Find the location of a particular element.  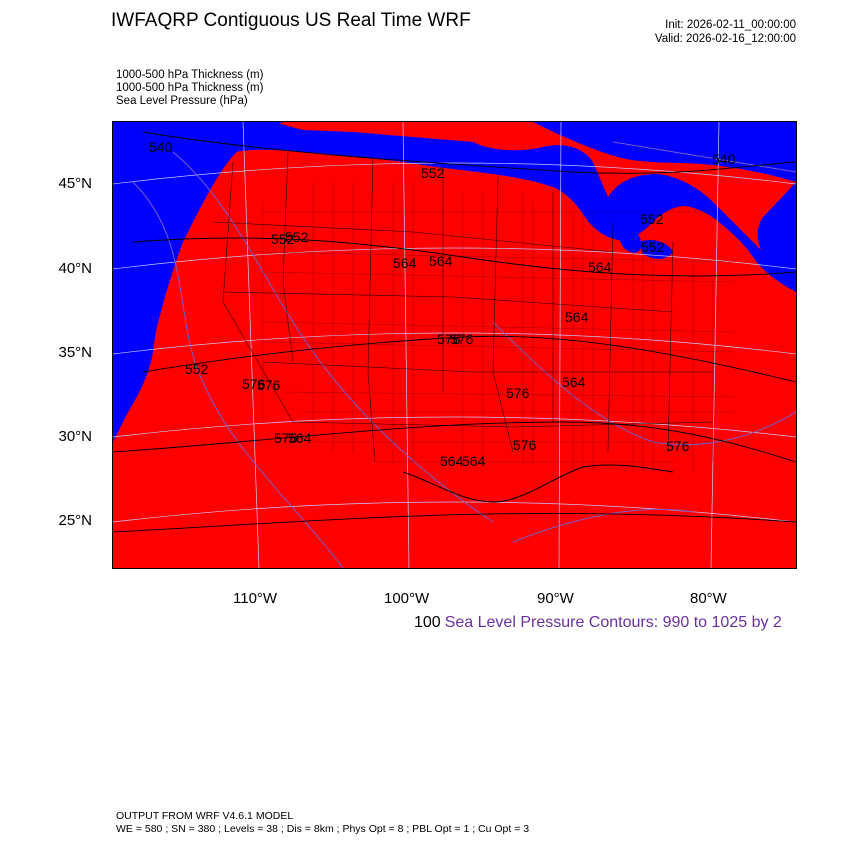

lat-label-25: 25°N is located at coordinates (75, 520).